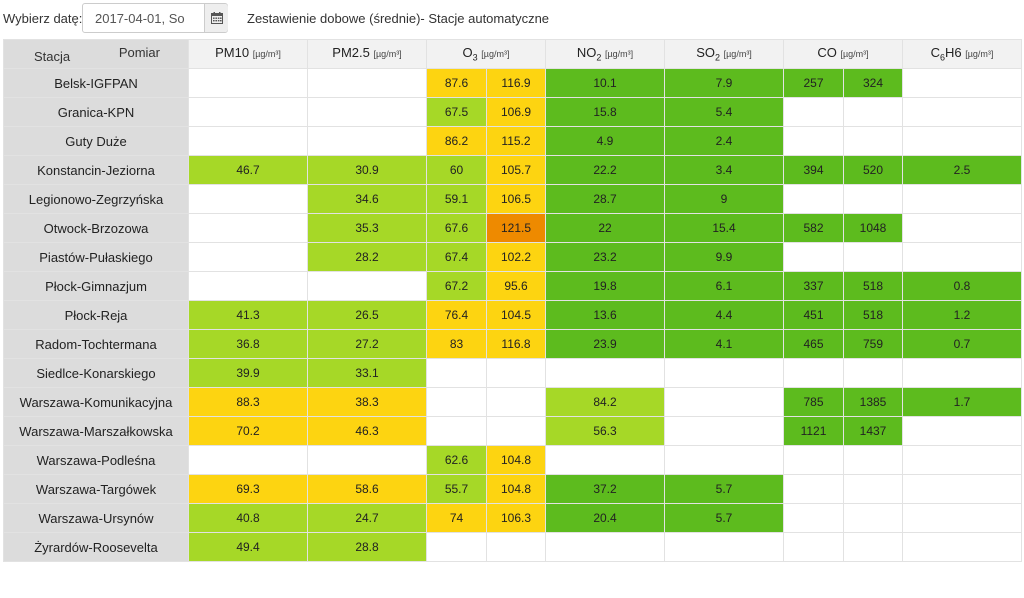  I want to click on value-cell: 19.8, so click(605, 286).